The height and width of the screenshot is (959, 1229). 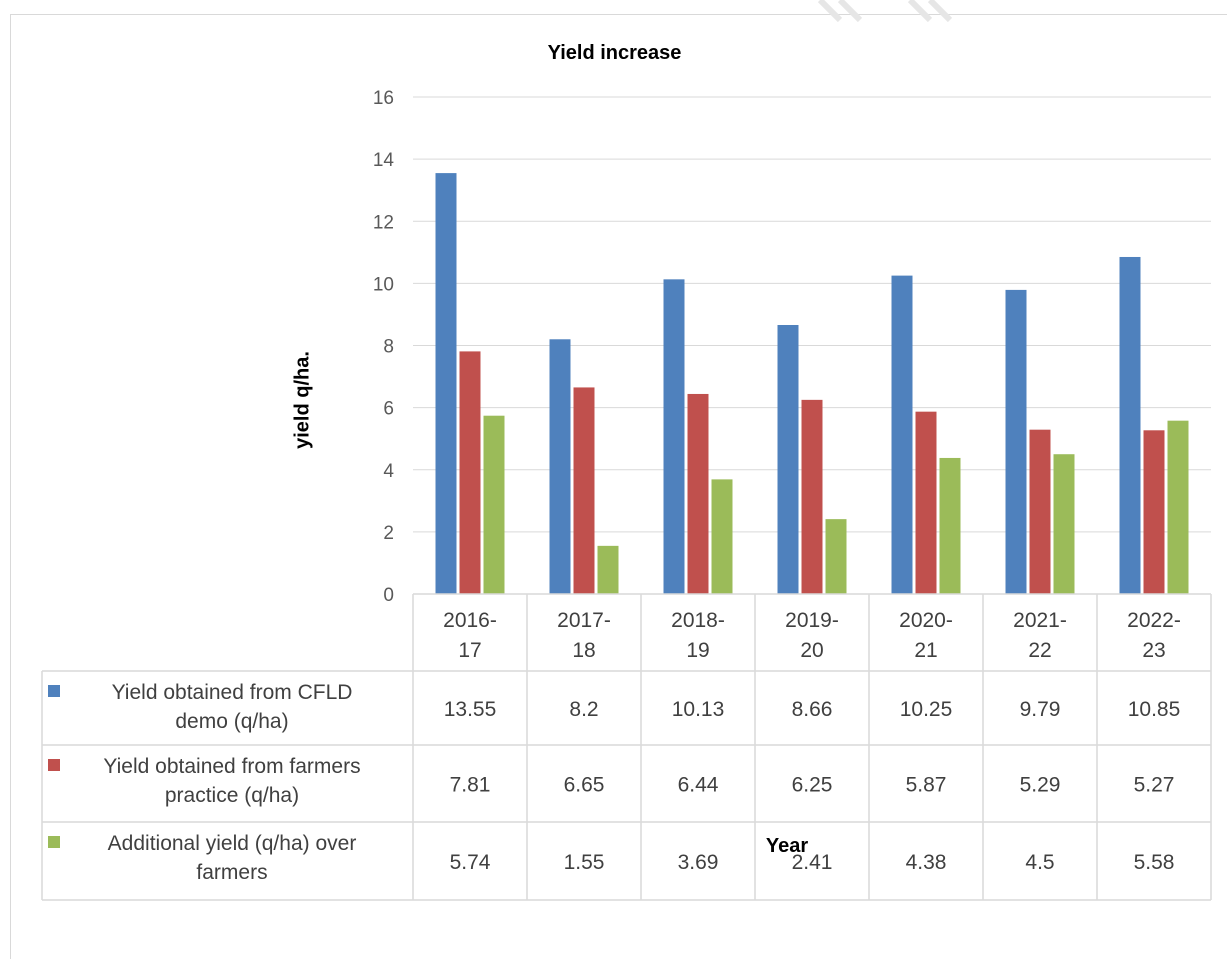 I want to click on series-name: practice (q/ha), so click(x=232, y=795).